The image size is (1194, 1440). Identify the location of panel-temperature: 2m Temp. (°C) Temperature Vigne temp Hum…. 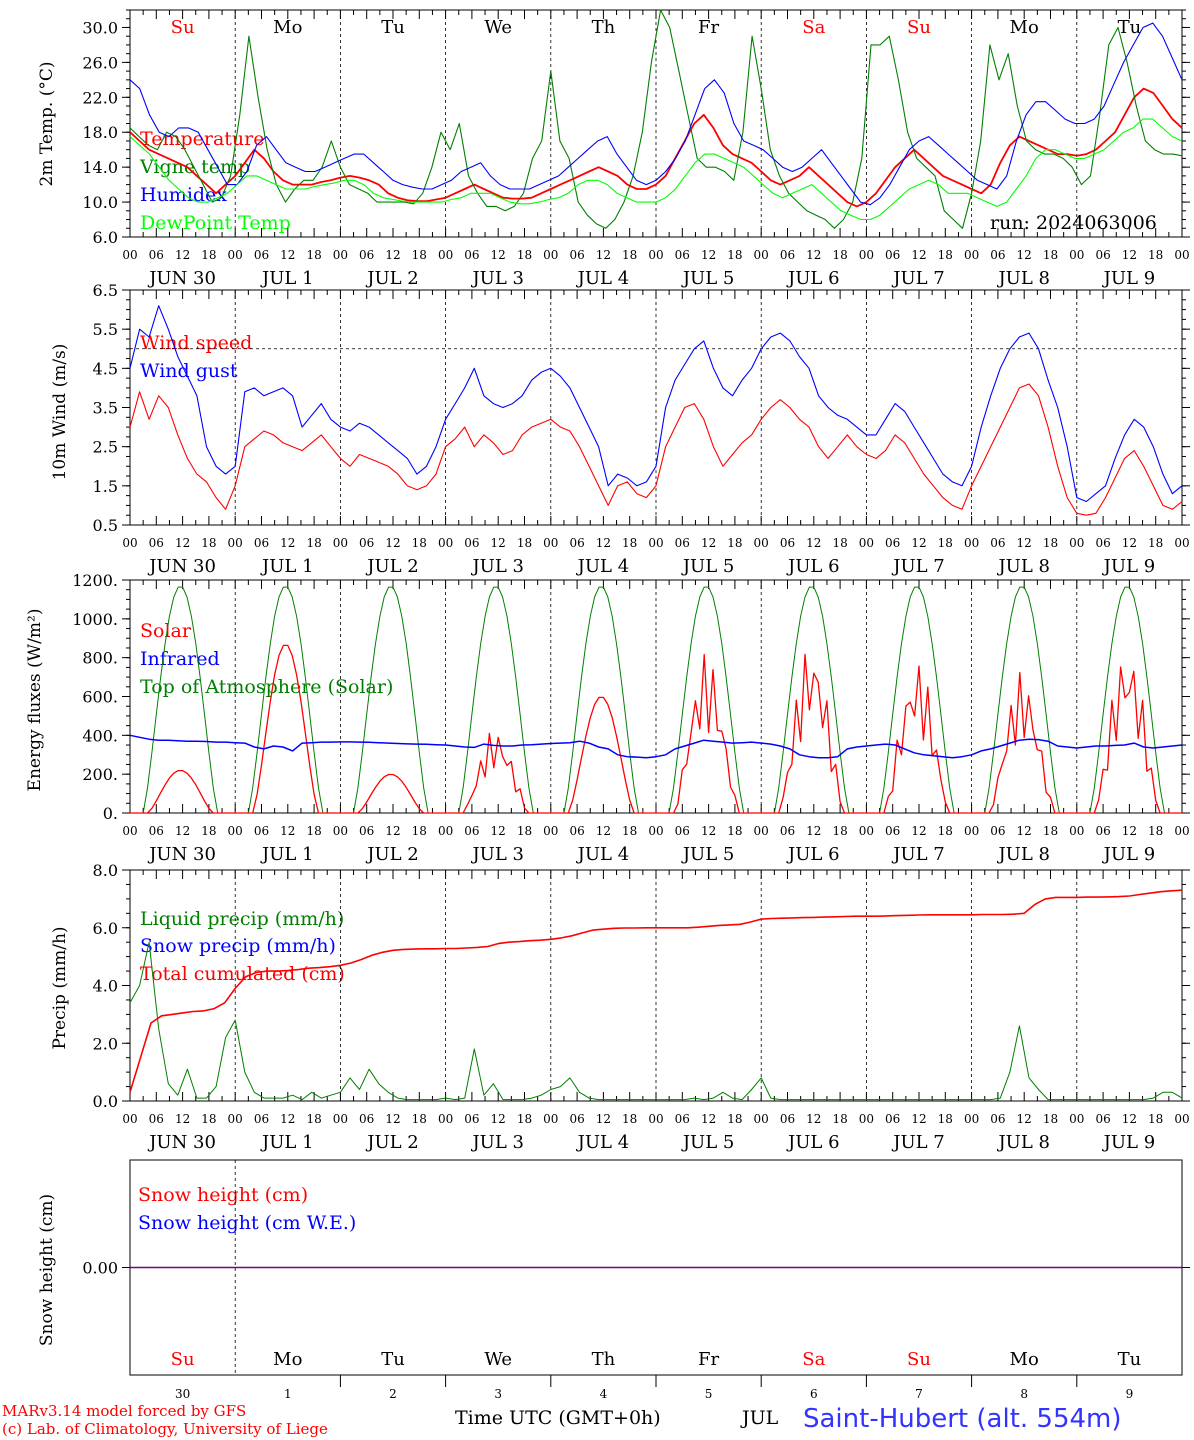
(597, 147).